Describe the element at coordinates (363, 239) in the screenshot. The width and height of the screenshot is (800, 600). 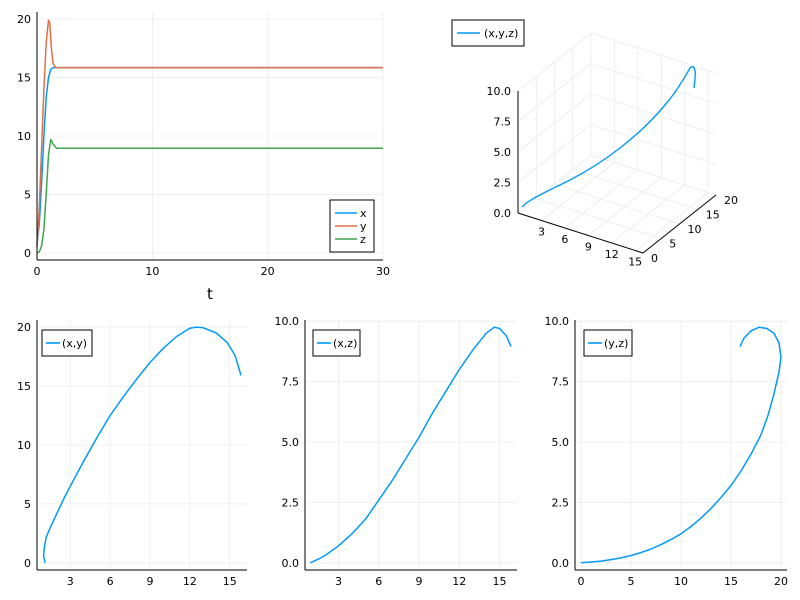
I see `legend-label-z: z` at that location.